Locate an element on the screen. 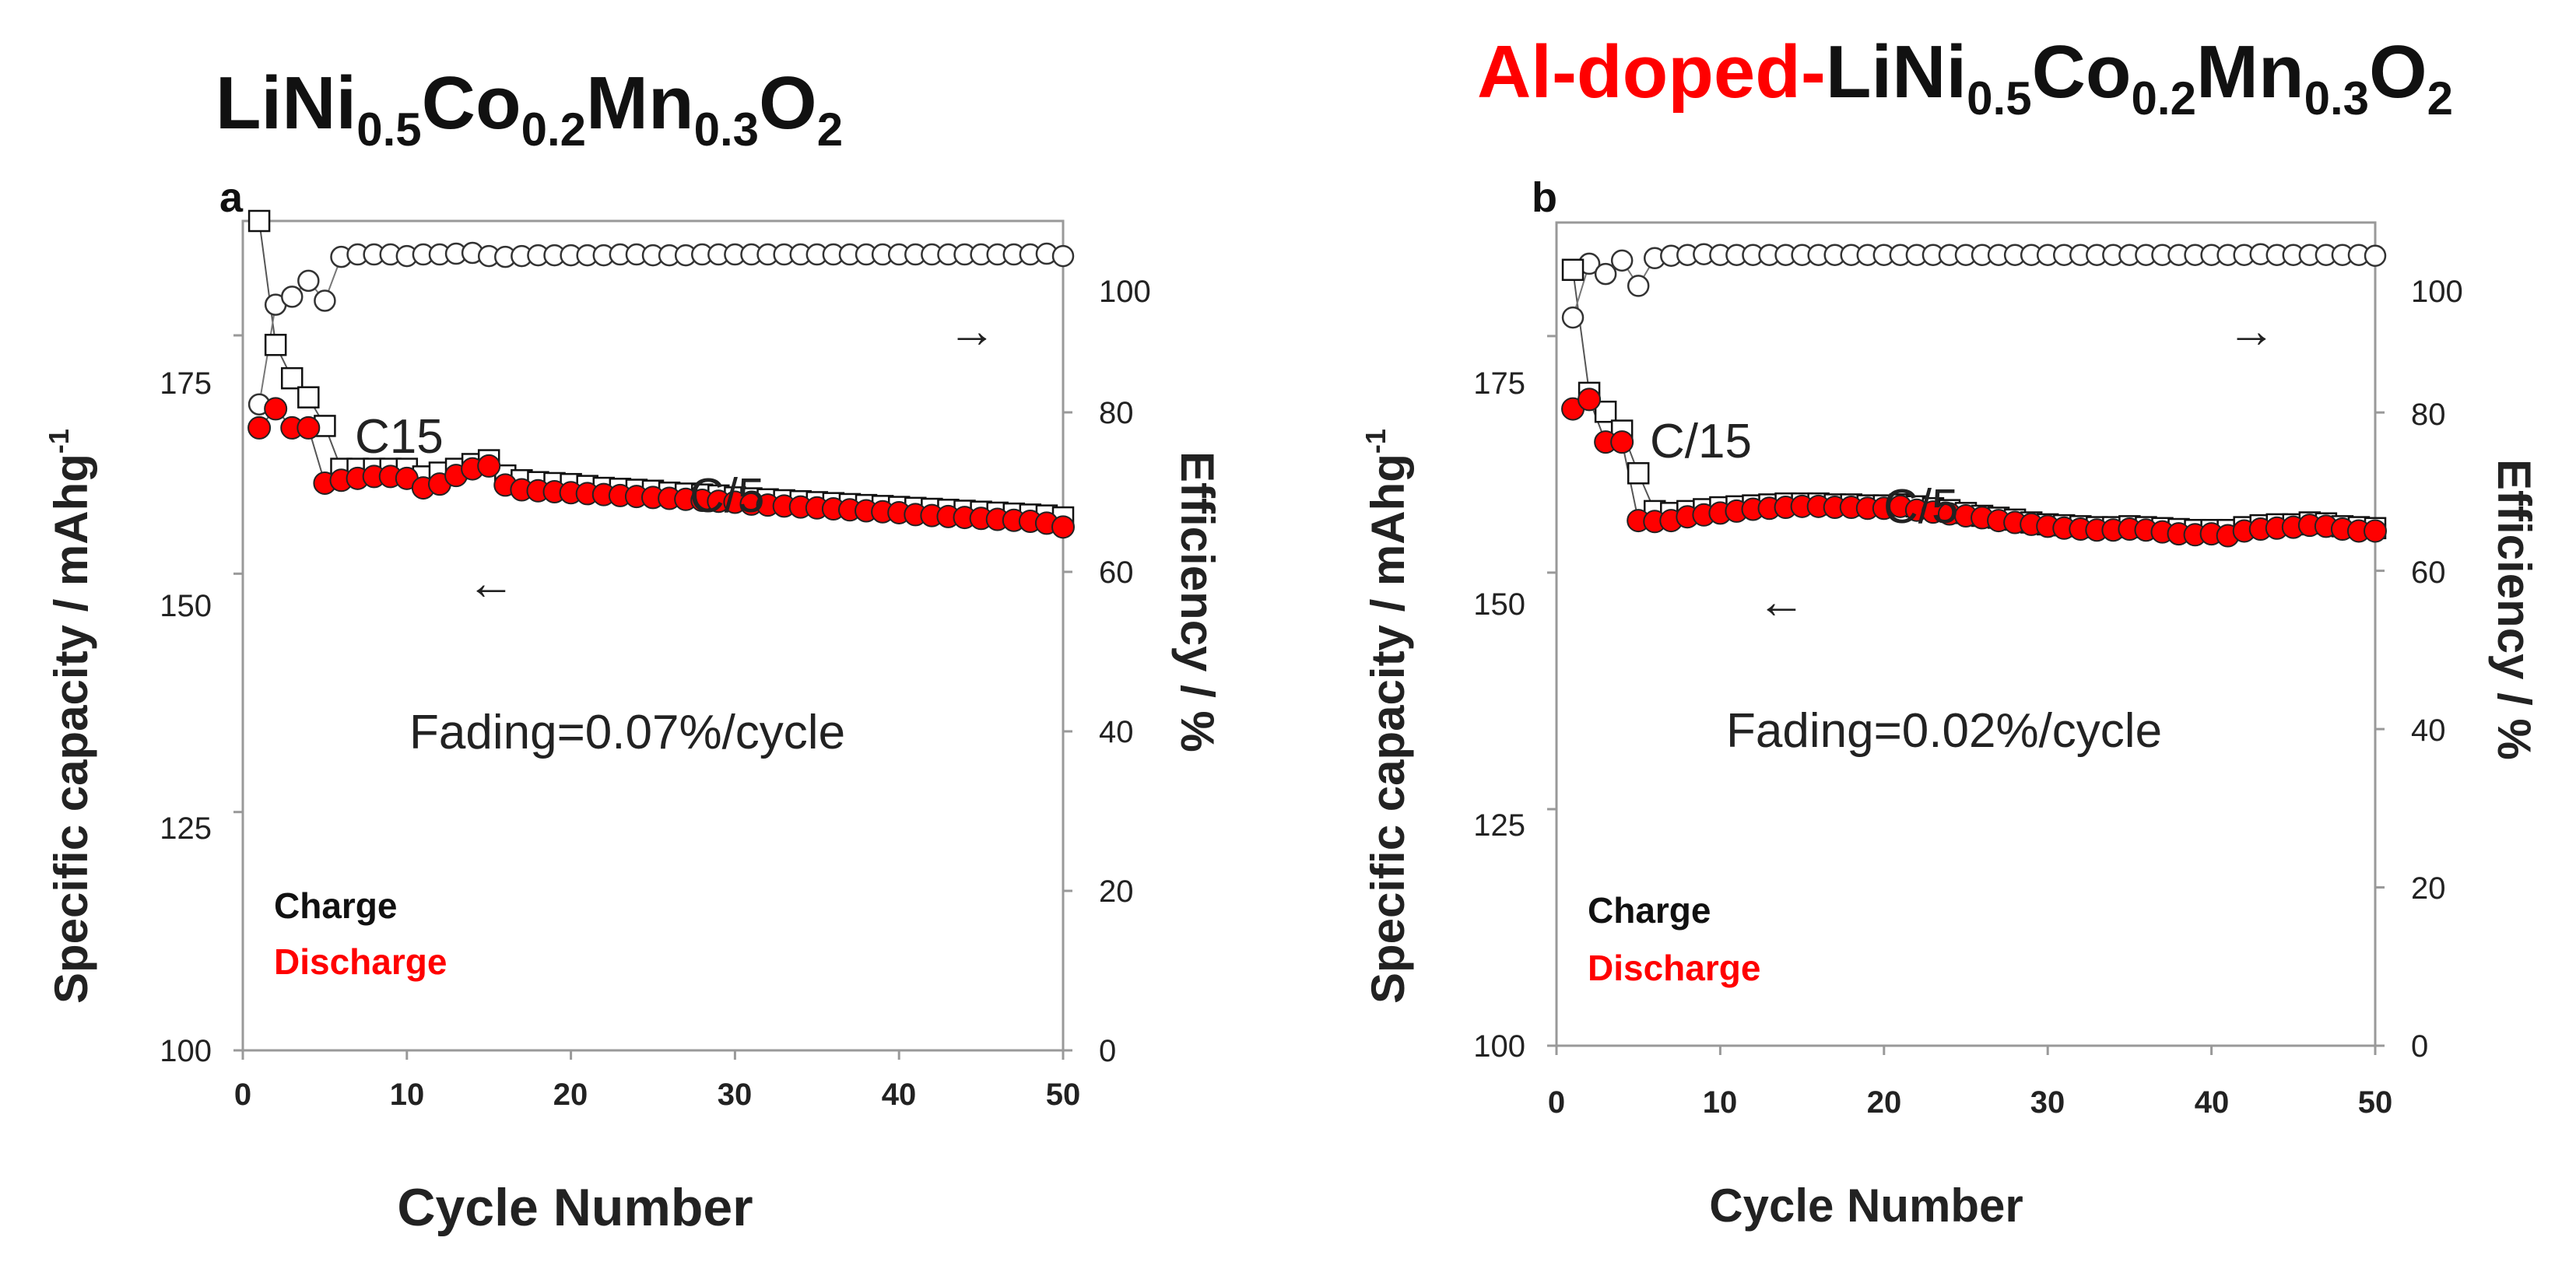  panel-b-xtick-30: 30 is located at coordinates (2048, 1102).